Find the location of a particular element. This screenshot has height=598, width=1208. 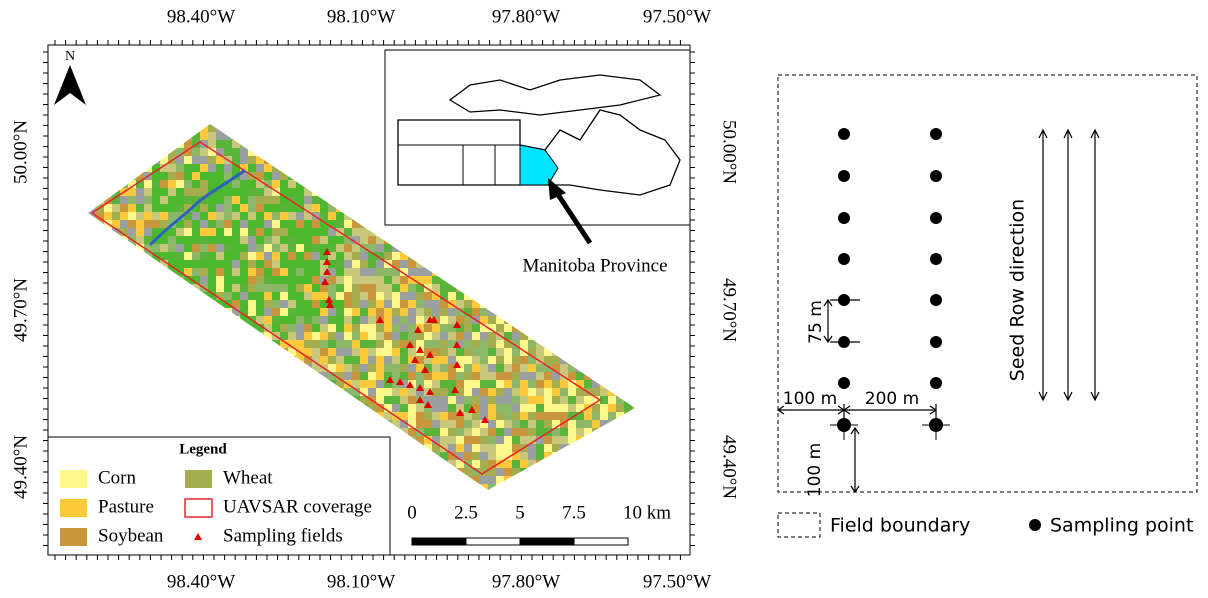

row-direction-arrow is located at coordinates (1043, 265).